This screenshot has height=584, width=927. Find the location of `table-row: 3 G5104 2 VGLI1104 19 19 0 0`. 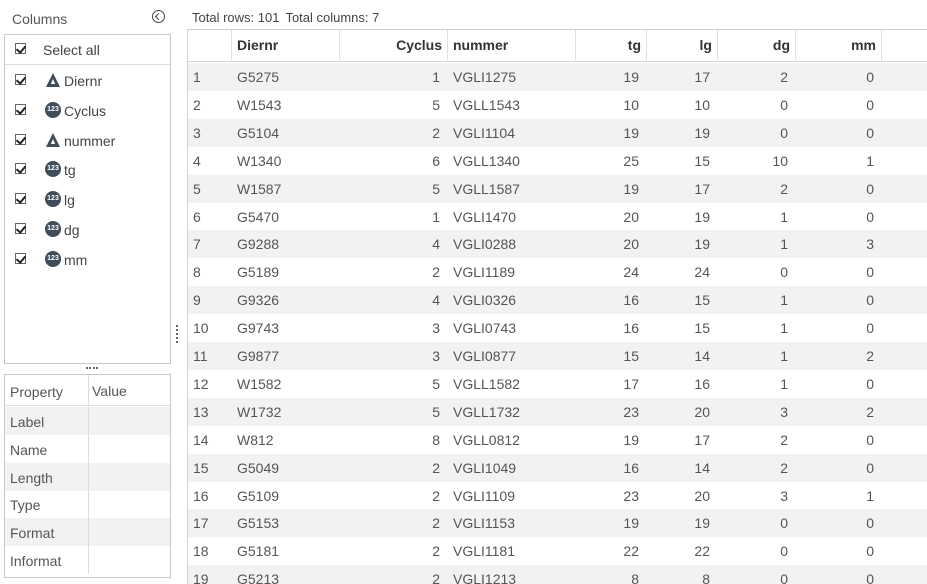

table-row: 3 G5104 2 VGLI1104 19 19 0 0 is located at coordinates (557, 132).